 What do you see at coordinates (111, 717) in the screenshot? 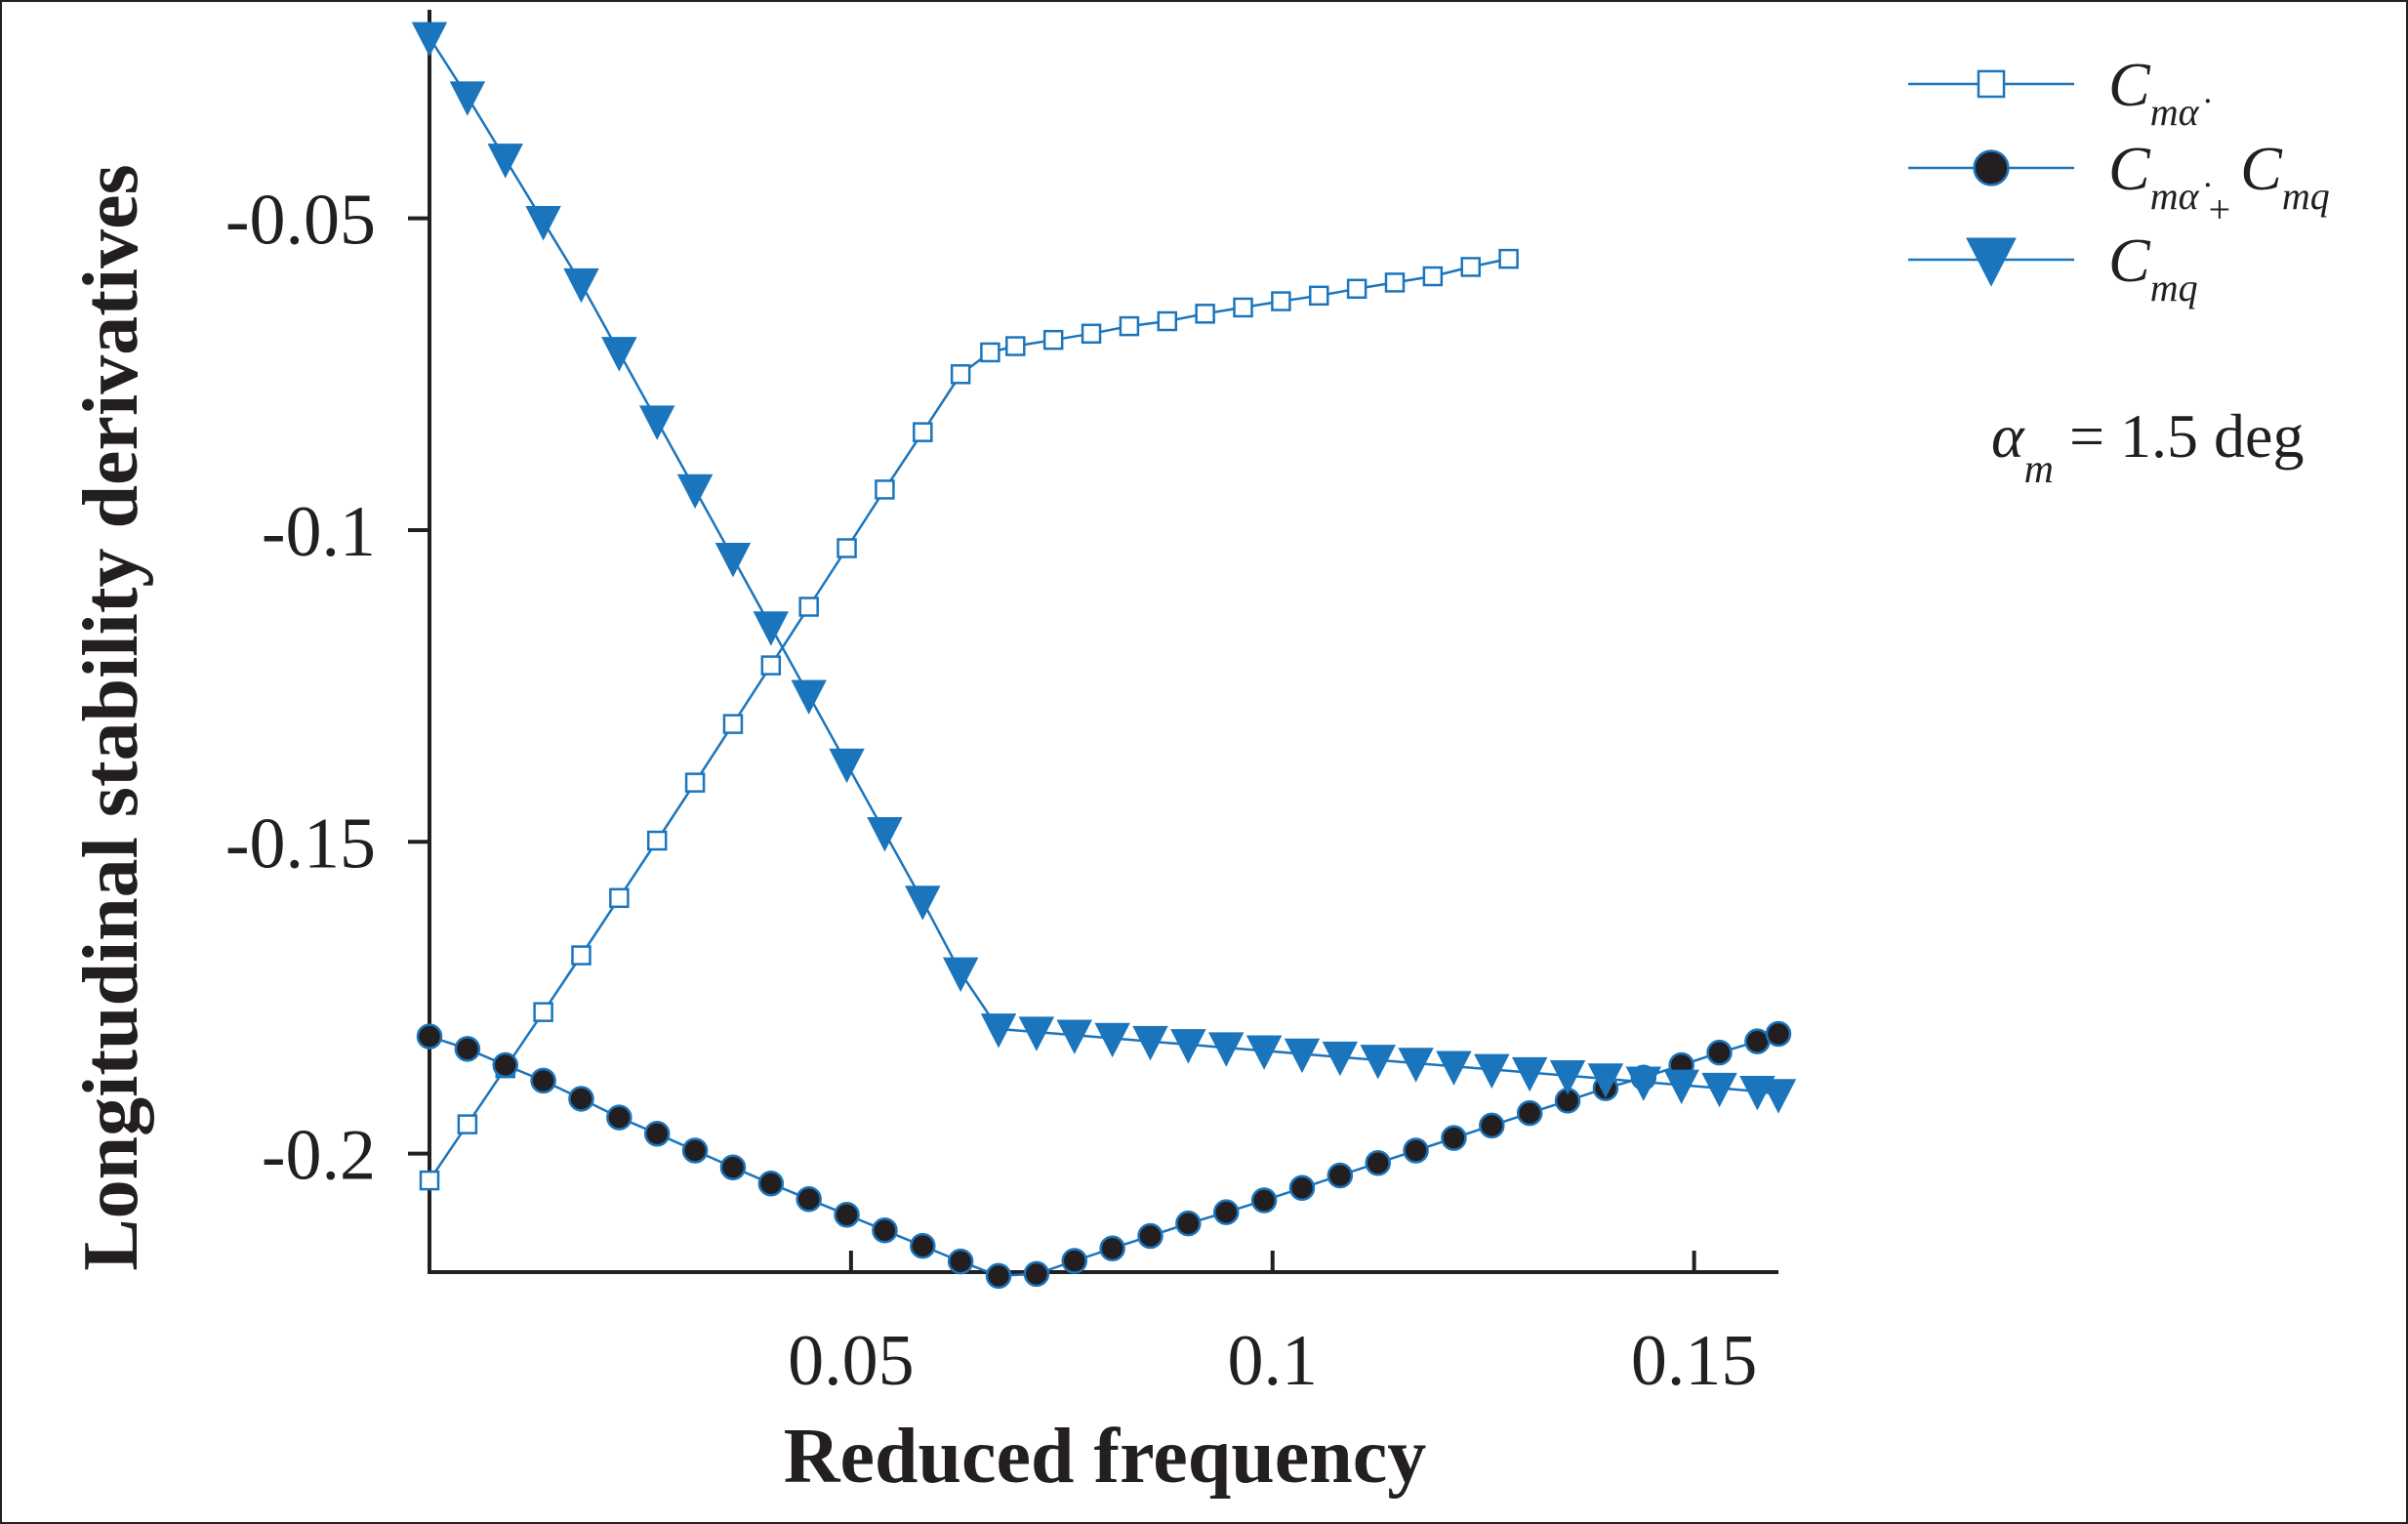
I see `y-axis-title: Longitudinal stability derivatives` at bounding box center [111, 717].